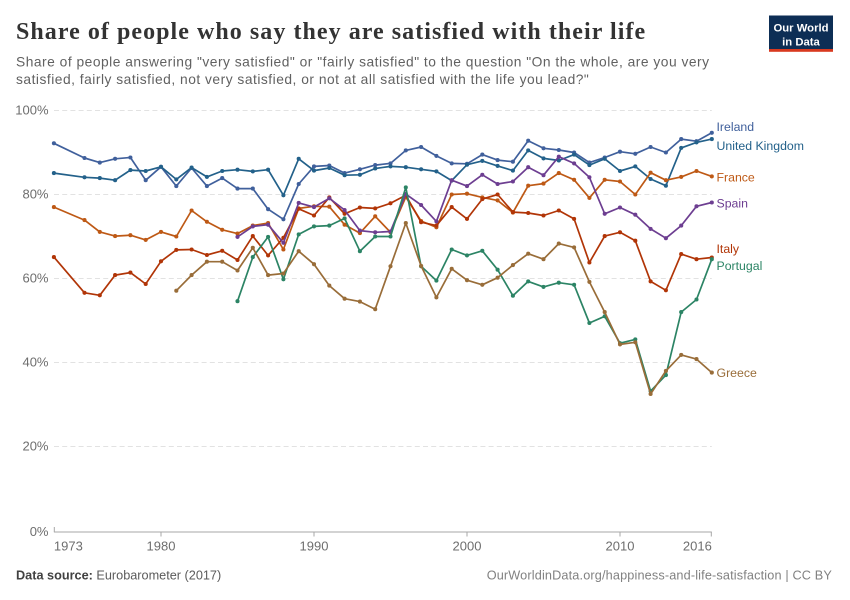 The image size is (850, 600). What do you see at coordinates (740, 266) in the screenshot?
I see `svg-text: Portugal` at bounding box center [740, 266].